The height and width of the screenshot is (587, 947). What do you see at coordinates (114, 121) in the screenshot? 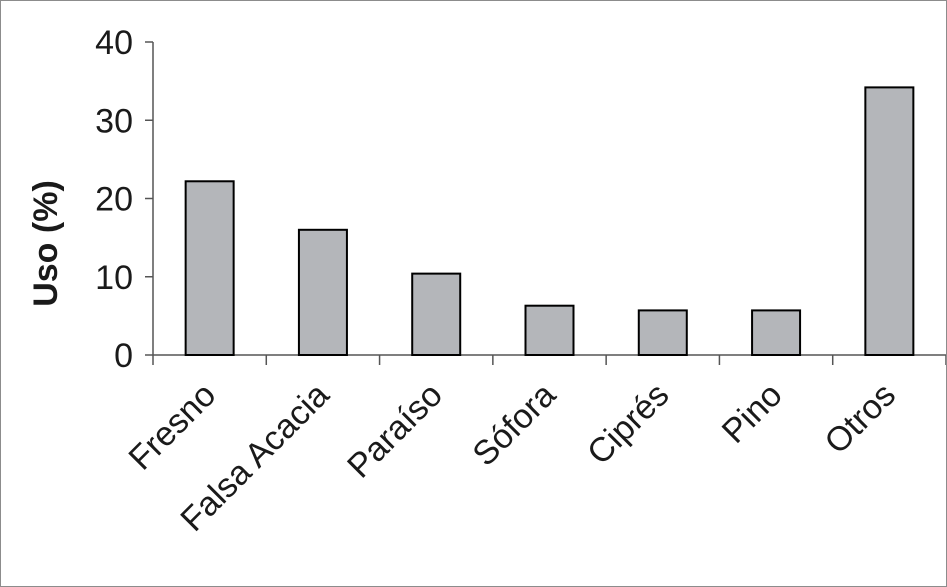
I see `y-tick-label: 30` at bounding box center [114, 121].